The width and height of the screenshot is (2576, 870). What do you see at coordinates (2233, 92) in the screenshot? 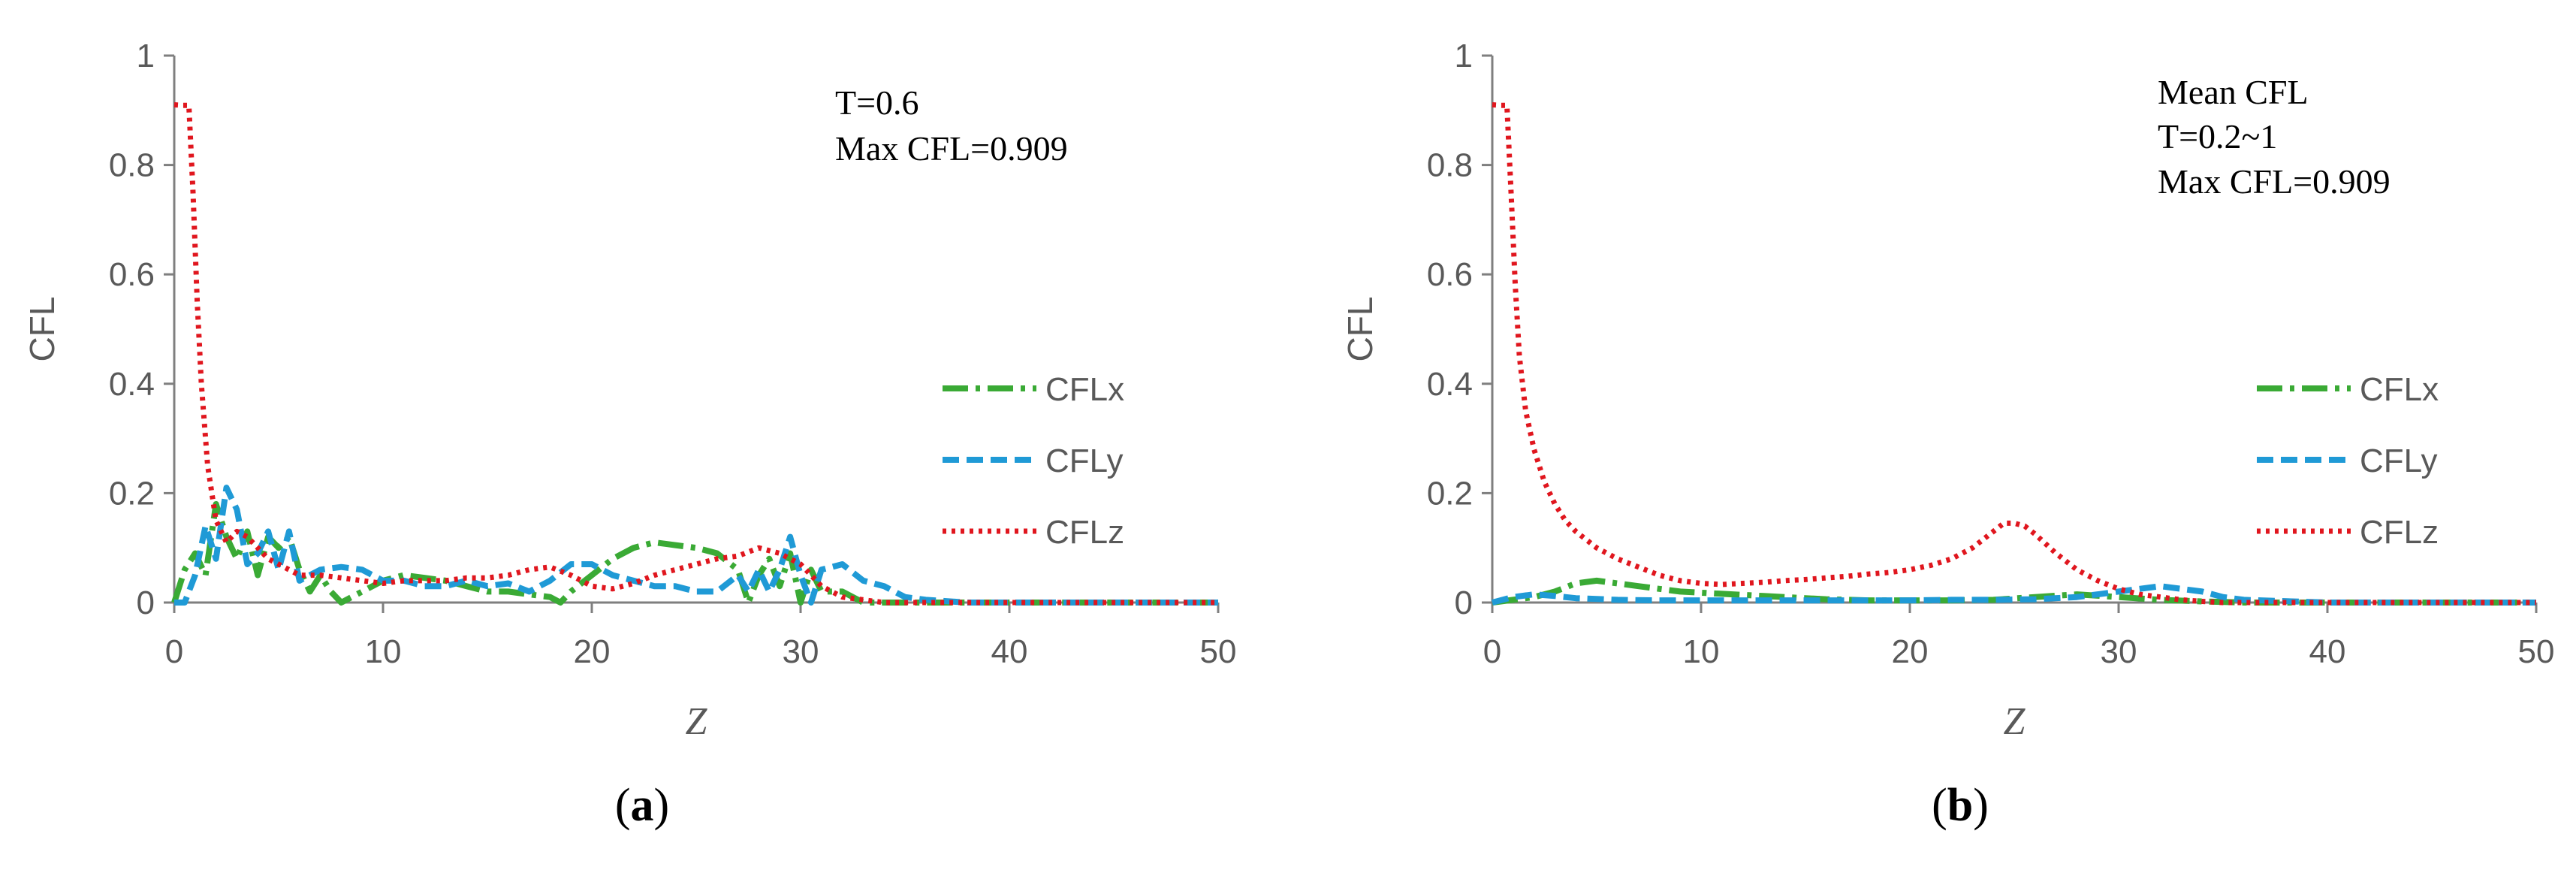
I see `annotation-b: Mean CFL` at bounding box center [2233, 92].